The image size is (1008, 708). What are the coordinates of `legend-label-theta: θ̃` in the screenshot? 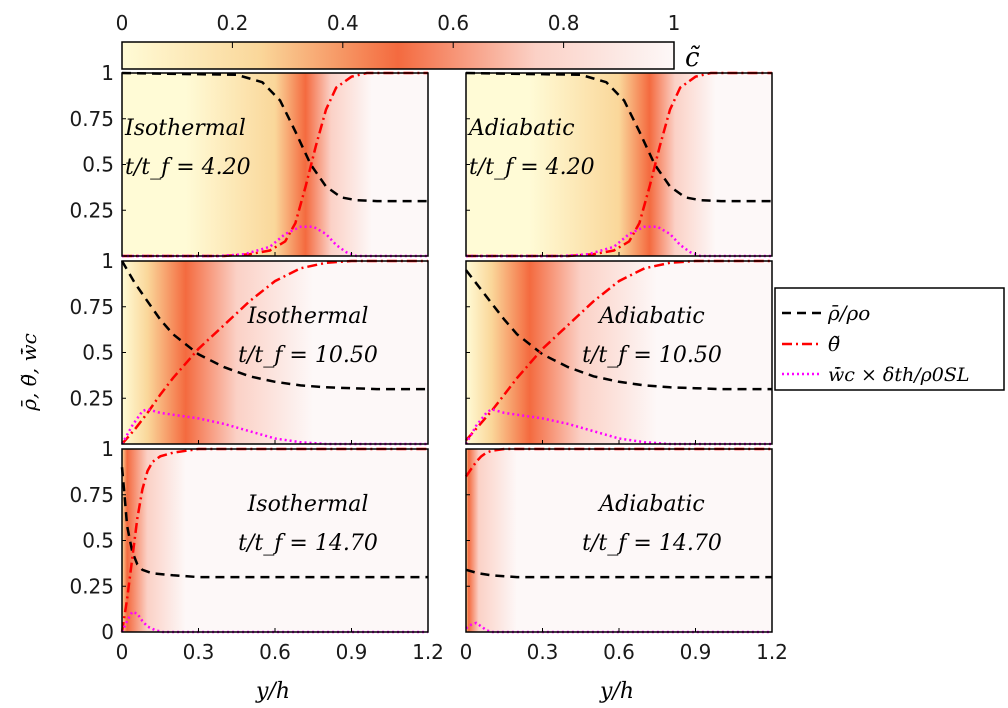 It's located at (834, 344).